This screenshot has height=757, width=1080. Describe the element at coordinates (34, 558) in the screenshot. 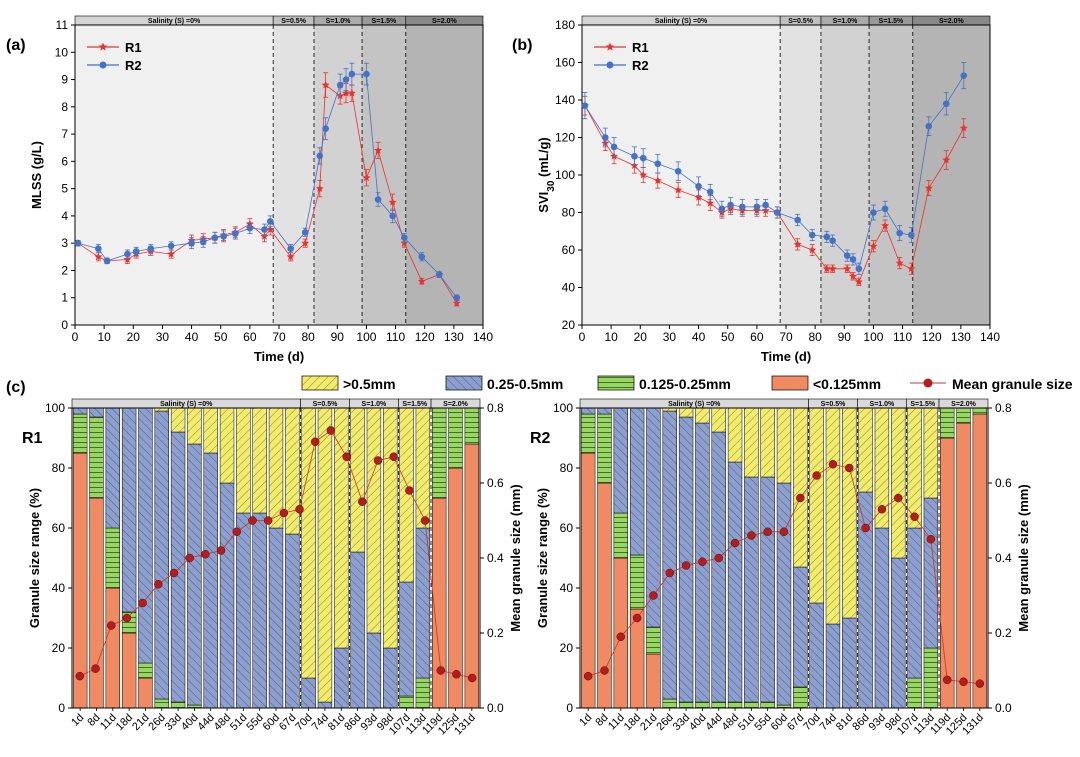

I see `y-axis-title: Granule size range (%)` at that location.